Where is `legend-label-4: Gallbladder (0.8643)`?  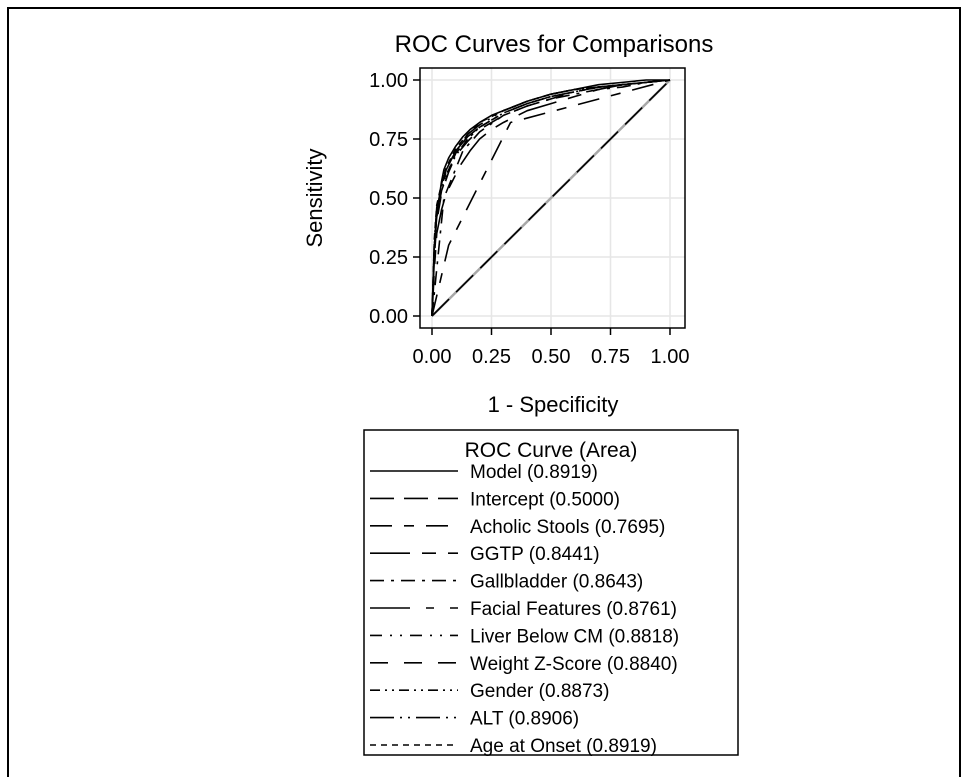
legend-label-4: Gallbladder (0.8643) is located at coordinates (556, 582).